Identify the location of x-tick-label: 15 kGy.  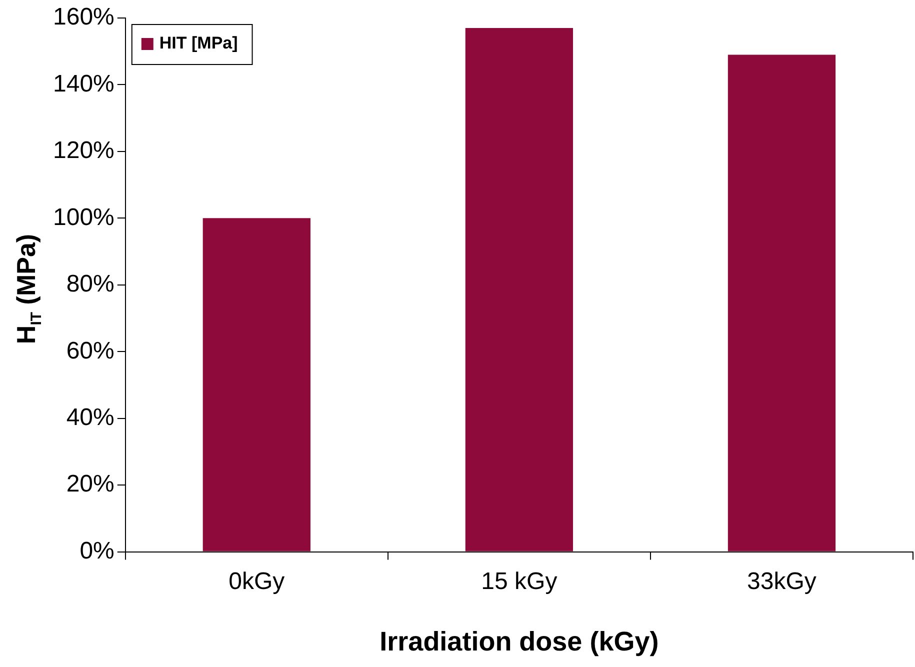
(519, 581).